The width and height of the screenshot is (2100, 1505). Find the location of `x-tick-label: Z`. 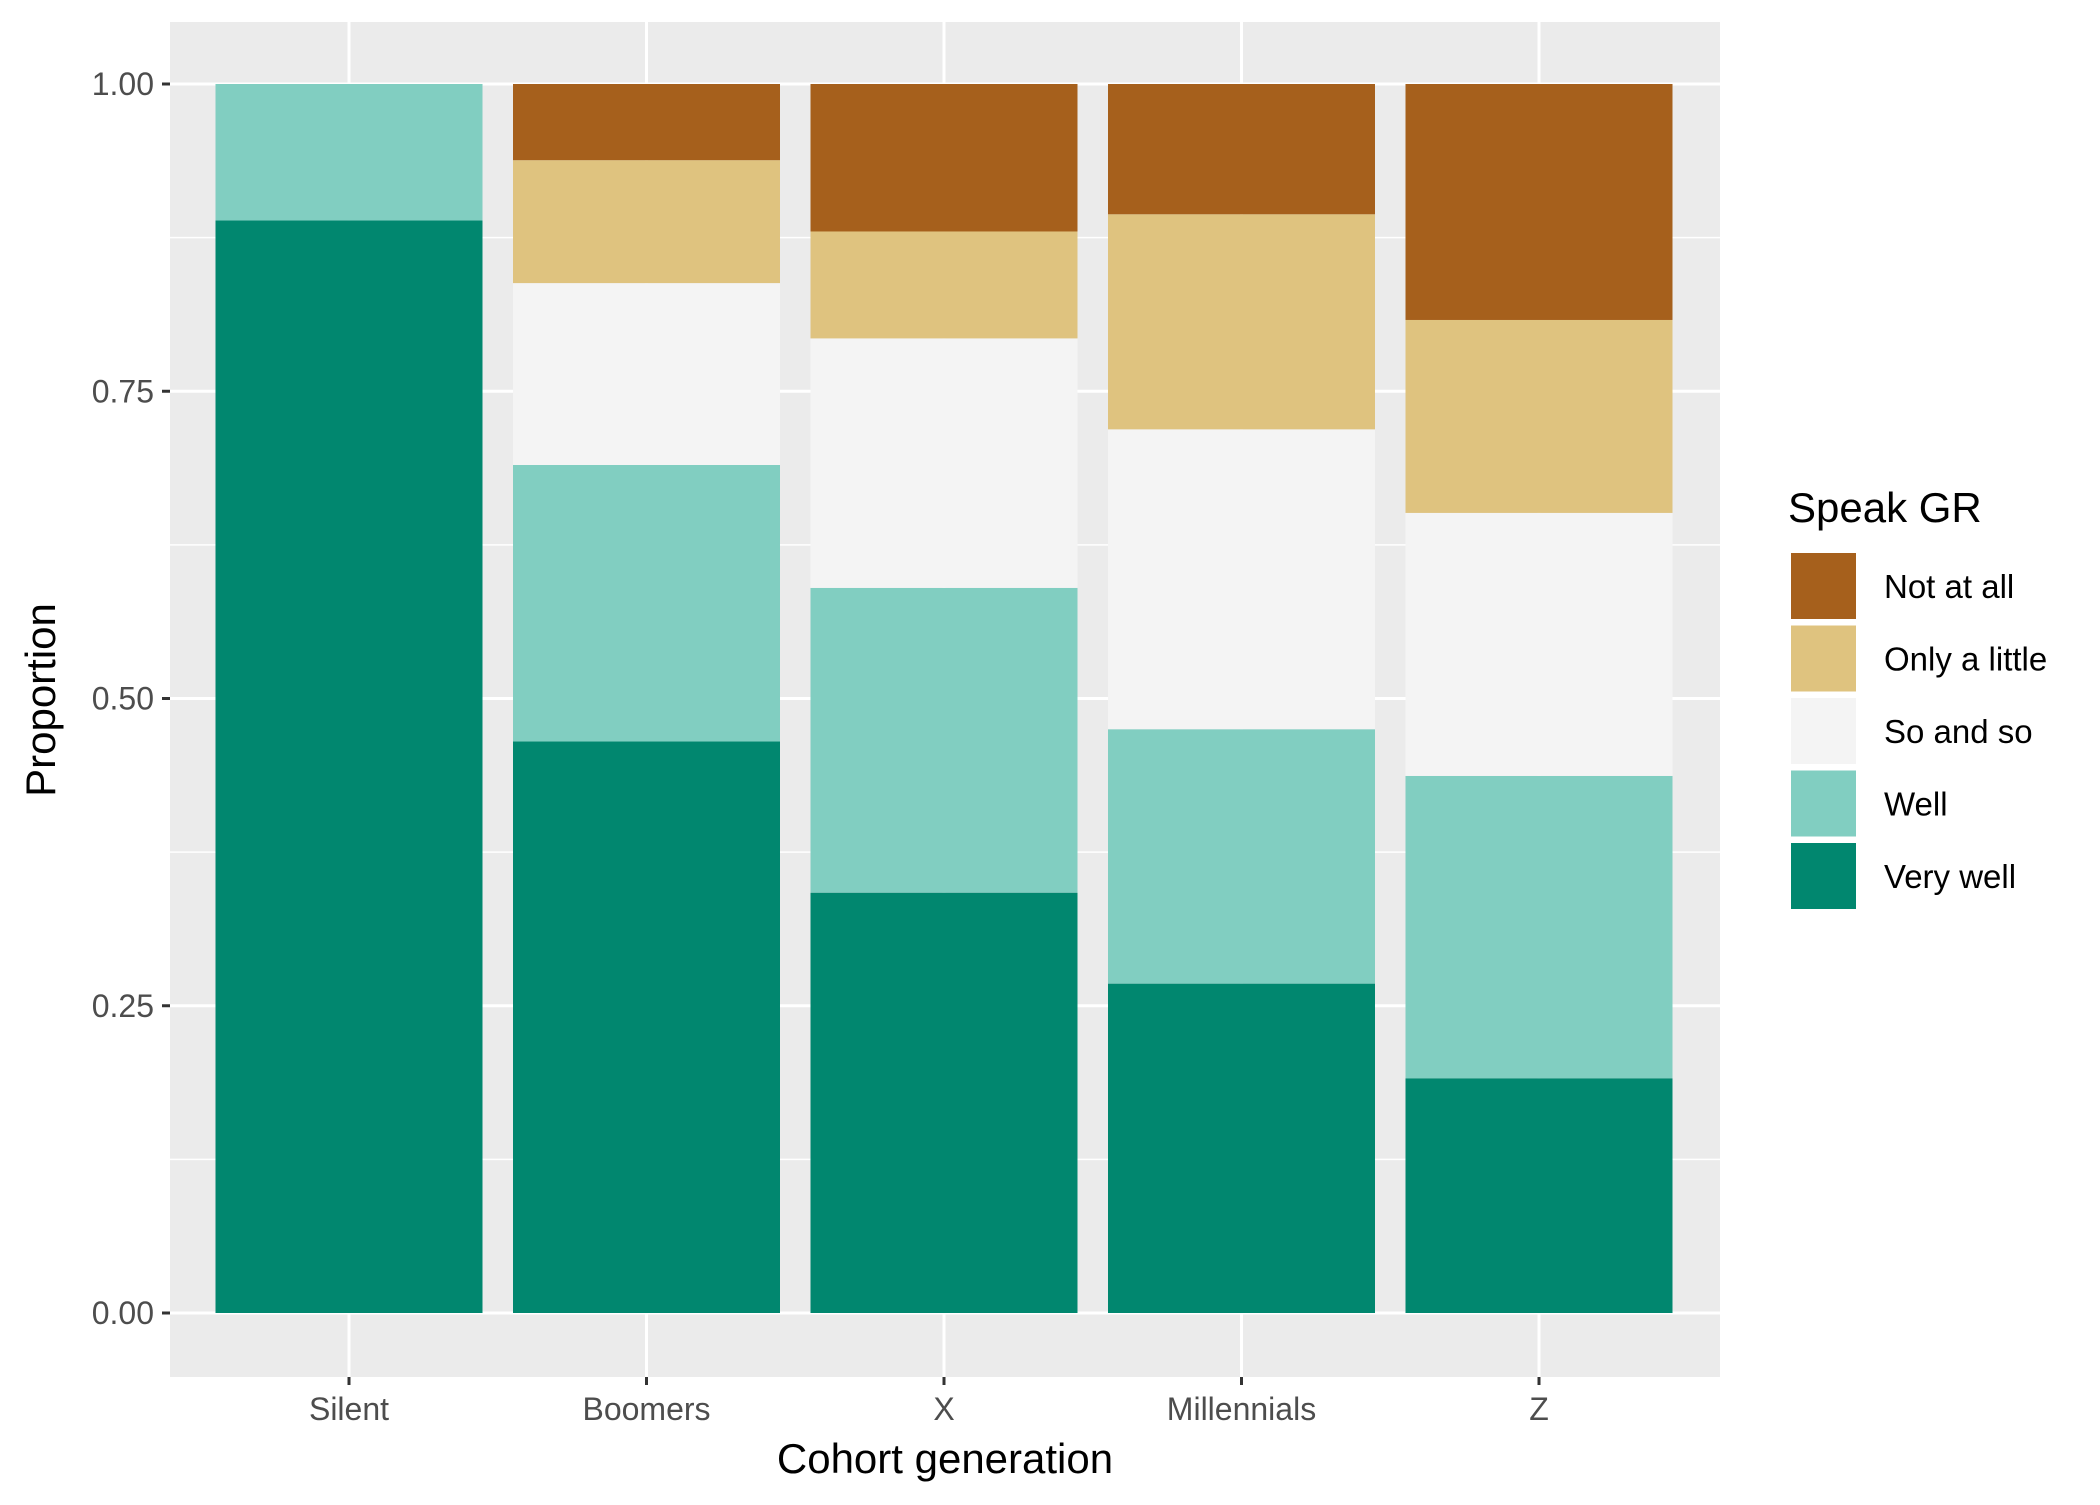

x-tick-label: Z is located at coordinates (1539, 1409).